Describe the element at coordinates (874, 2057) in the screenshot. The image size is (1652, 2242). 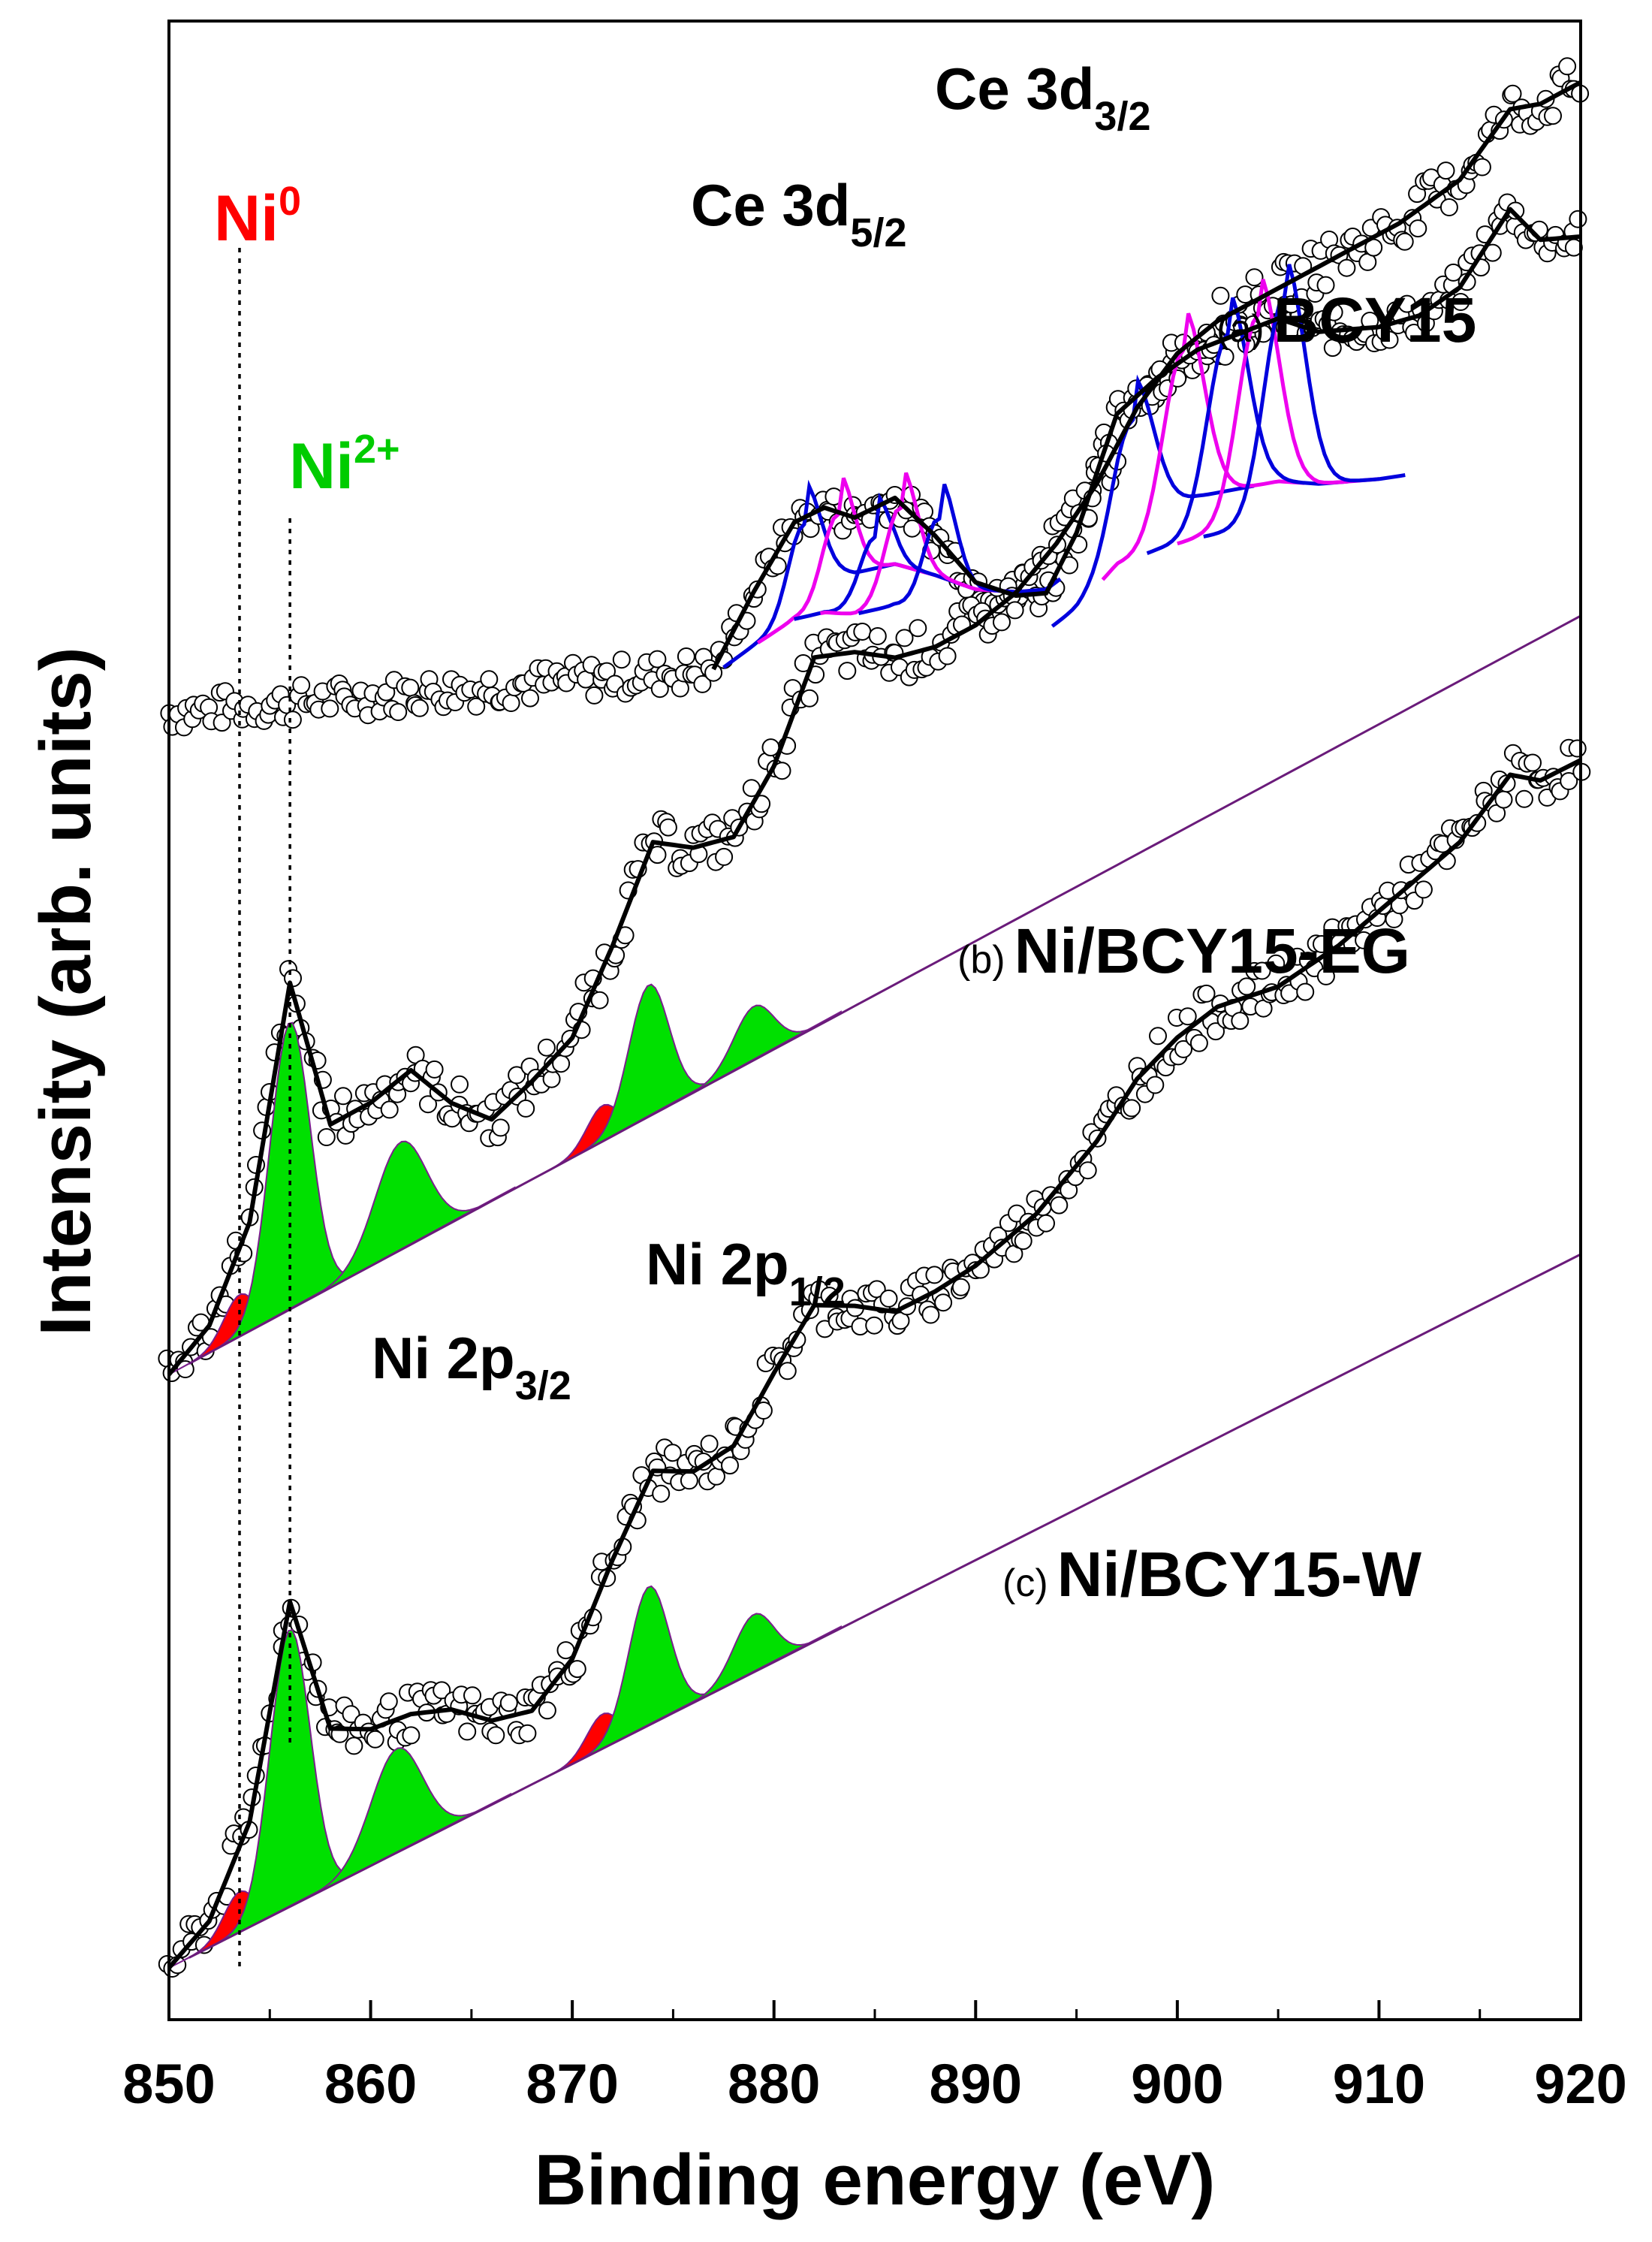
I see `x-axis-ticks: 850 860 870 880 890 900 910 920` at that location.